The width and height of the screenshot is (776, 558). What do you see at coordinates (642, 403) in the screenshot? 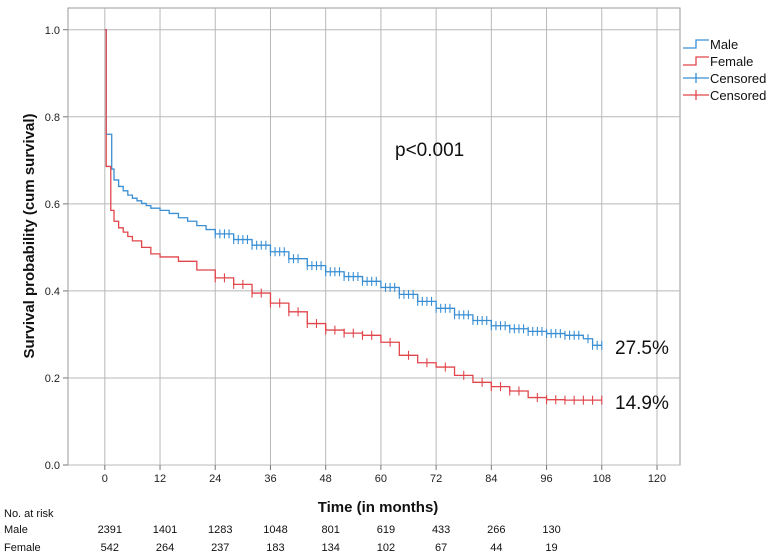
I see `female-end-label: 14.9%` at bounding box center [642, 403].